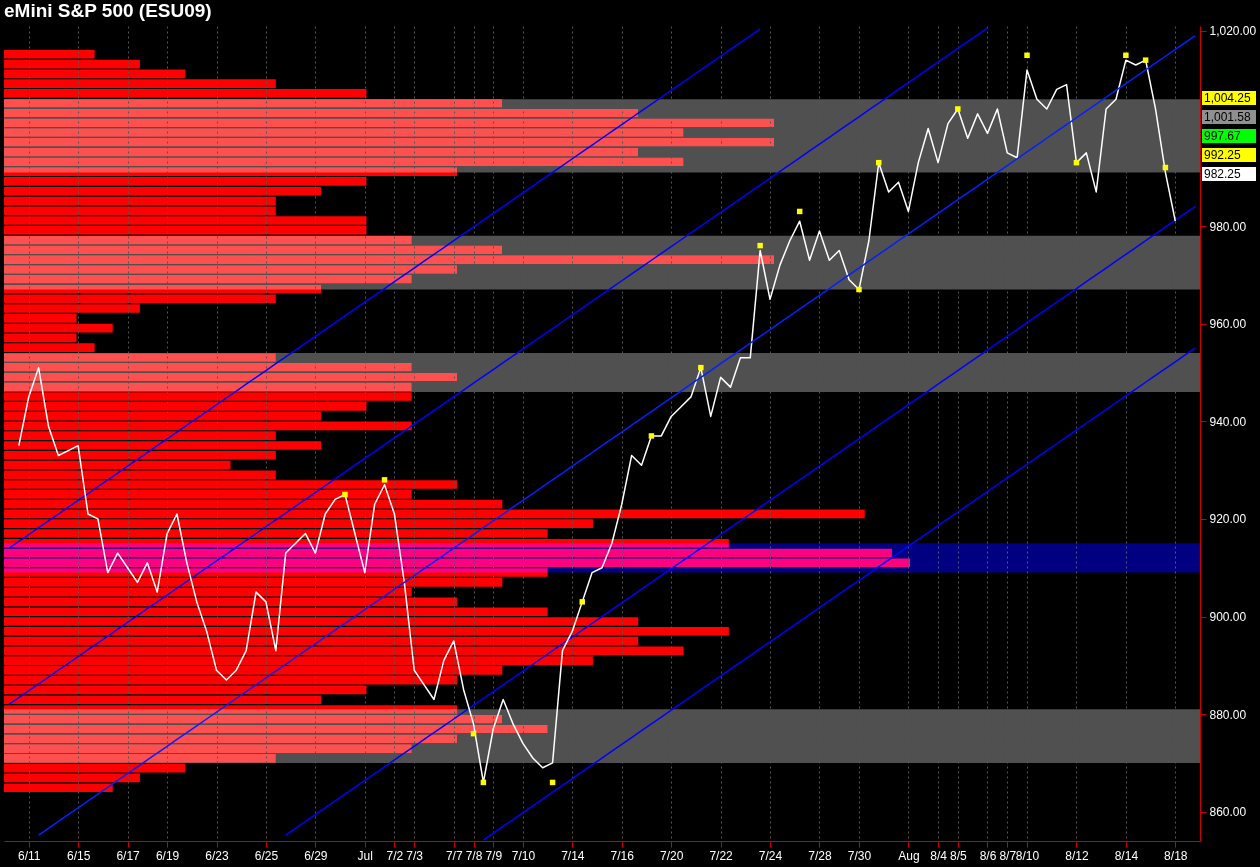 The width and height of the screenshot is (1260, 867). Describe the element at coordinates (820, 855) in the screenshot. I see `x-tick-label: 7/28` at that location.